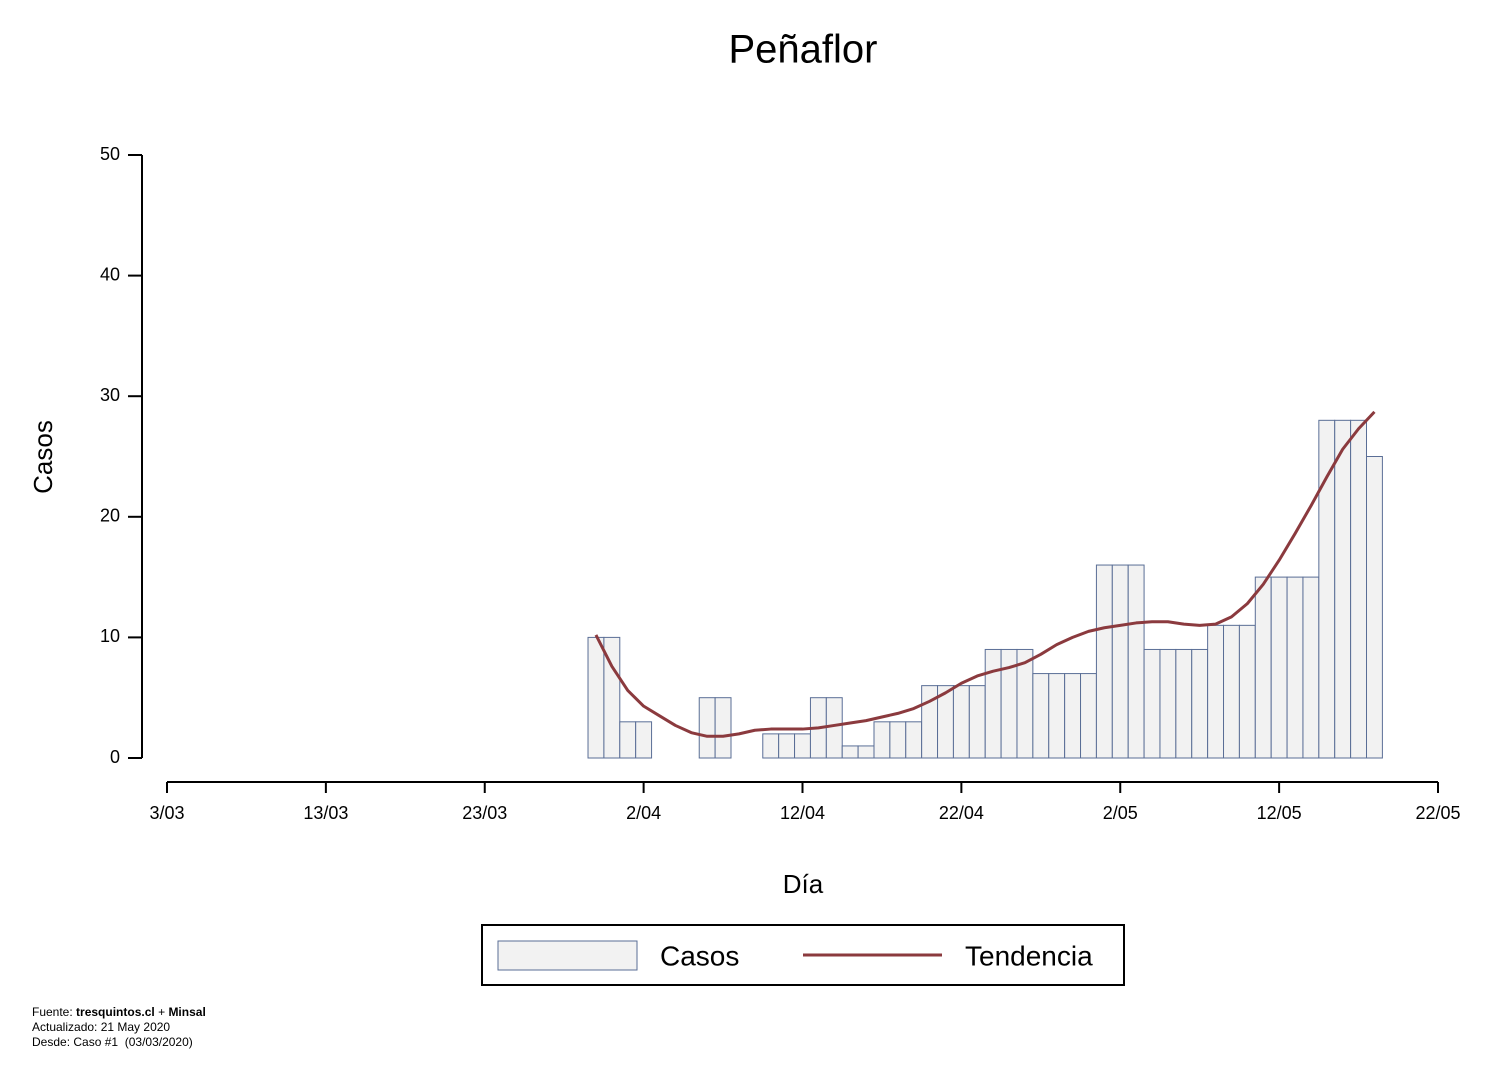  Describe the element at coordinates (802, 813) in the screenshot. I see `x-tick-label: 12/04` at that location.